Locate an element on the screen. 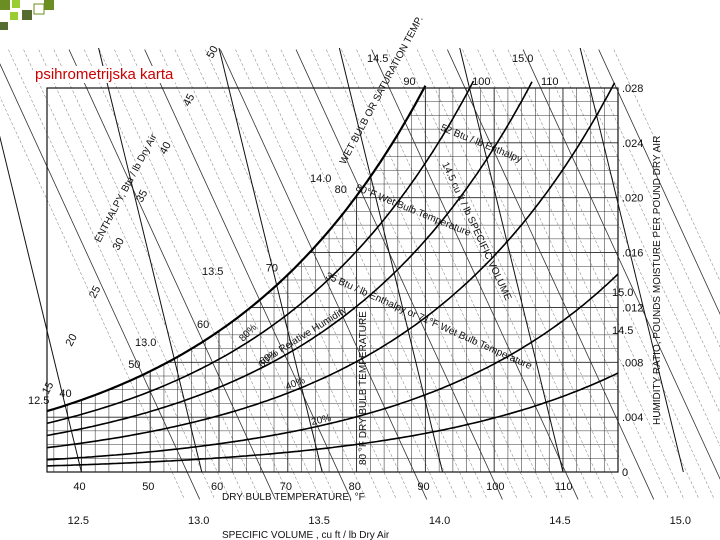  x-tick-label: 90 is located at coordinates (423, 487).